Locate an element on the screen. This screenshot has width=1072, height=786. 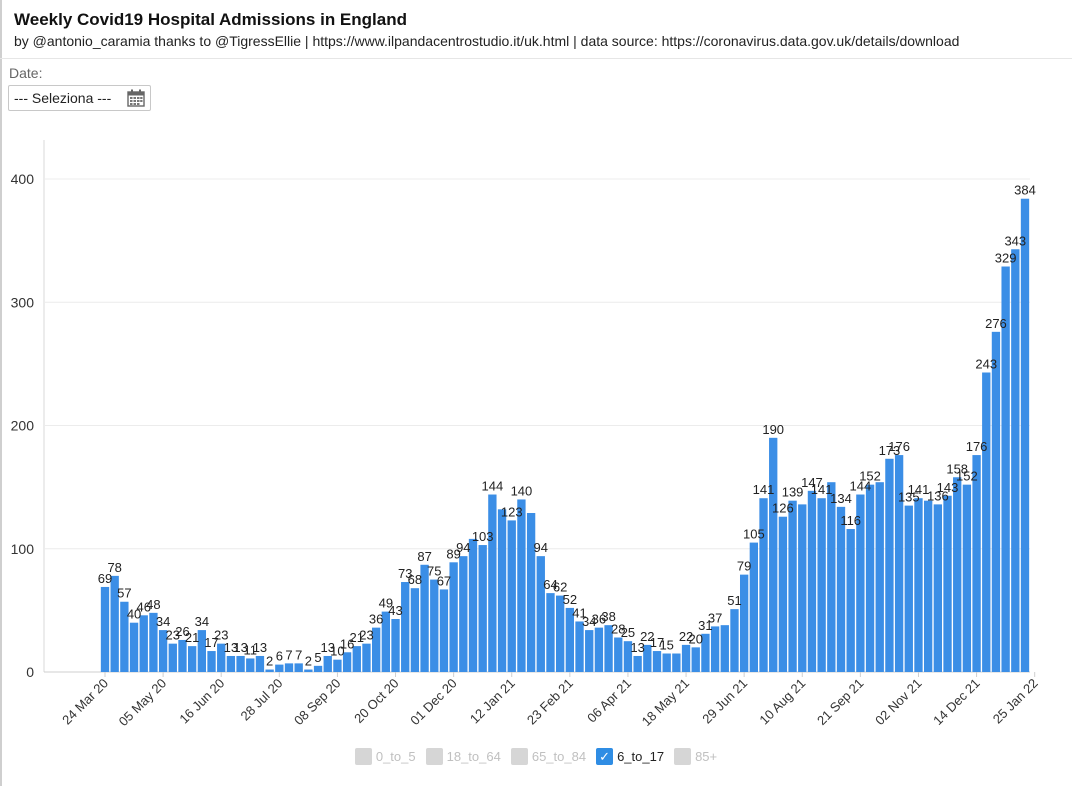
legend-item: 65_to_84 is located at coordinates (548, 756).